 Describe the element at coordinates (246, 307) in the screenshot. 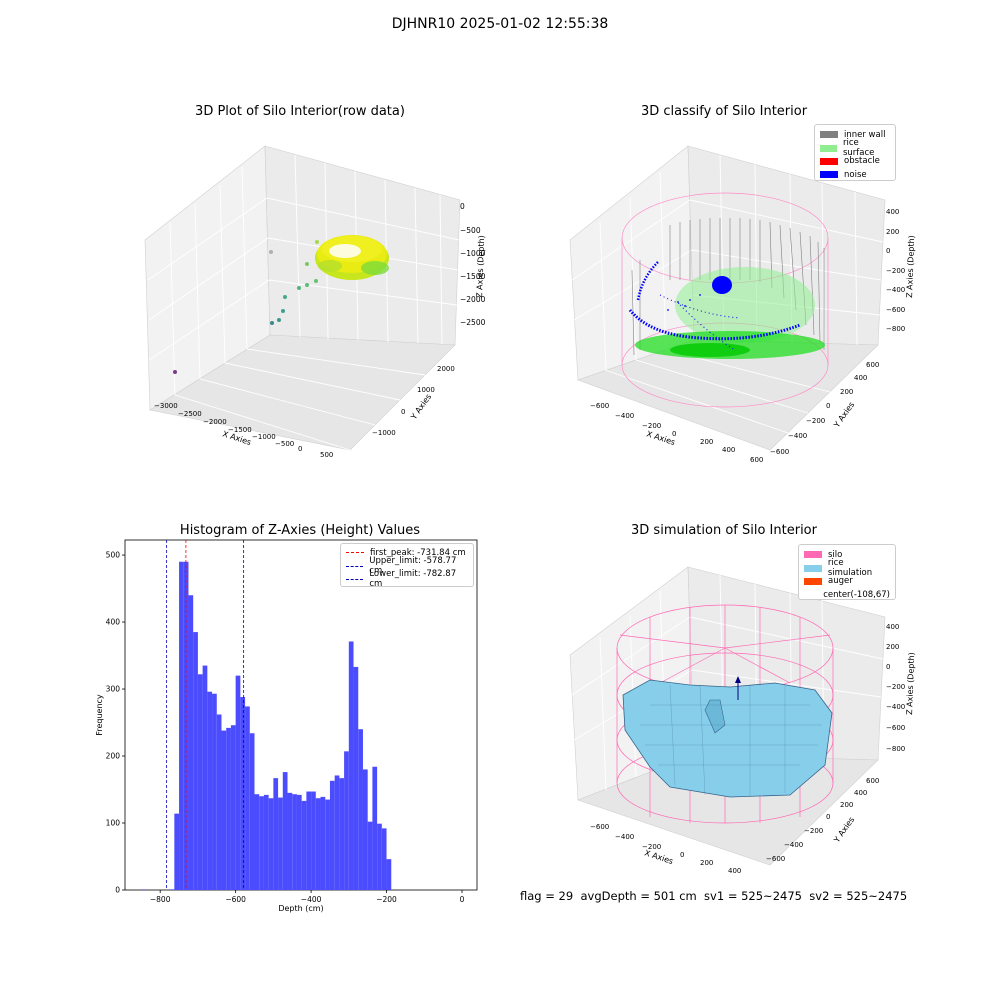

I see `outlier-points` at that location.